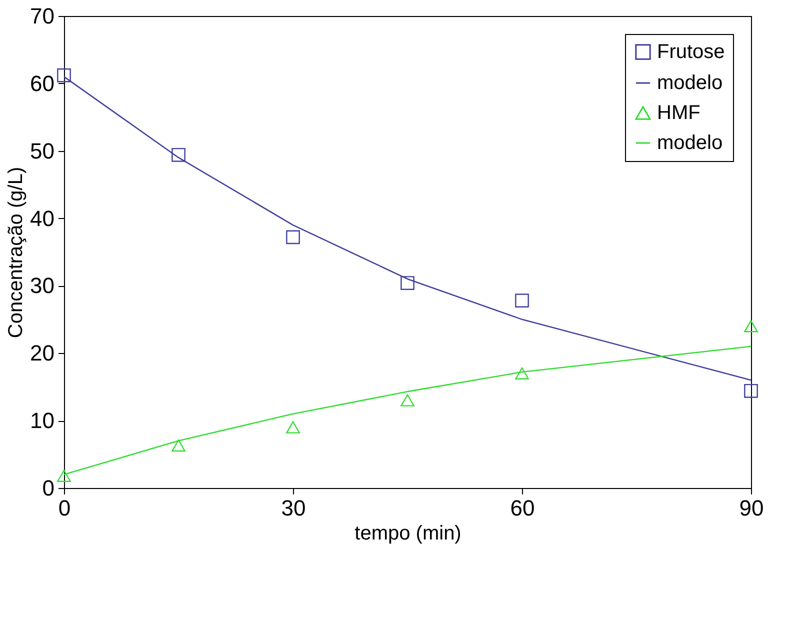  Describe the element at coordinates (293, 508) in the screenshot. I see `x-tick-label: 30` at that location.